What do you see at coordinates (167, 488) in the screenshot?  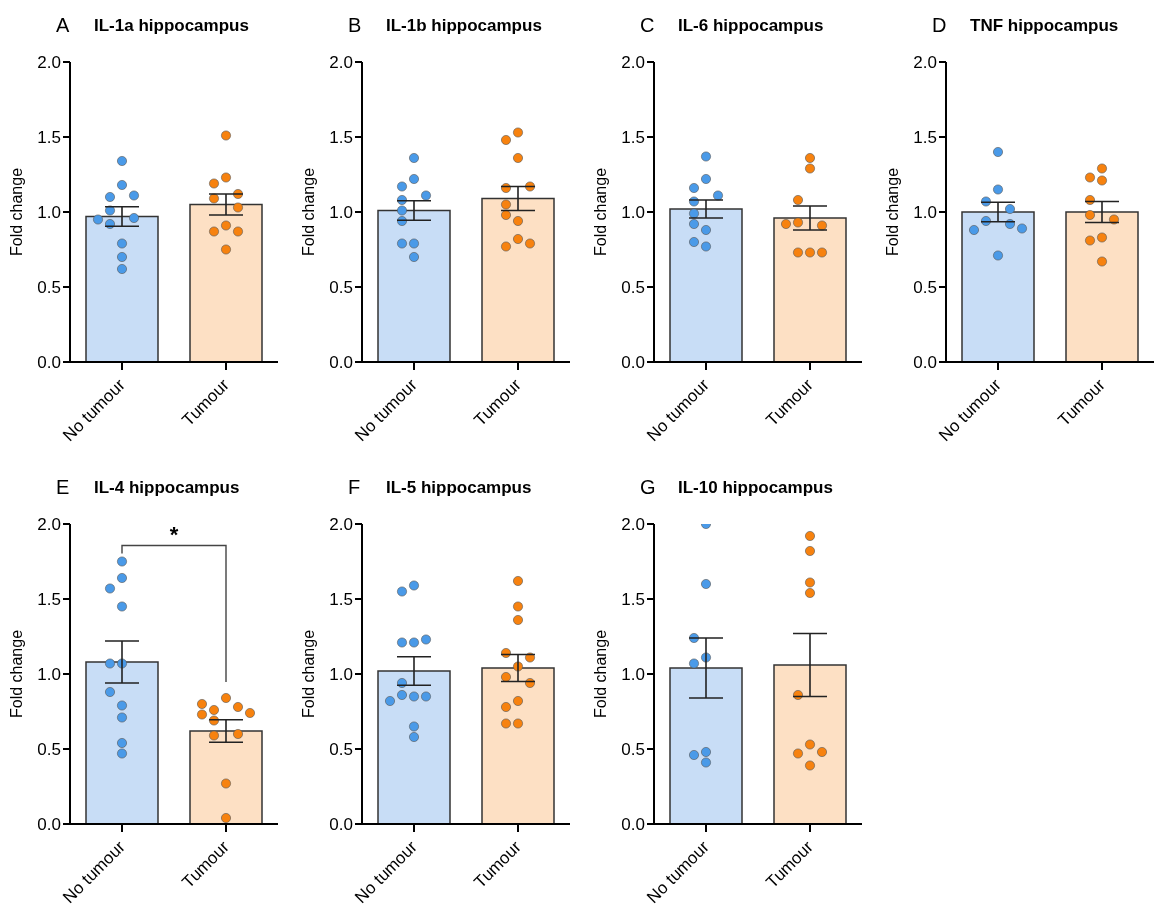 I see `chart-title: IL-4 hippocampus` at bounding box center [167, 488].